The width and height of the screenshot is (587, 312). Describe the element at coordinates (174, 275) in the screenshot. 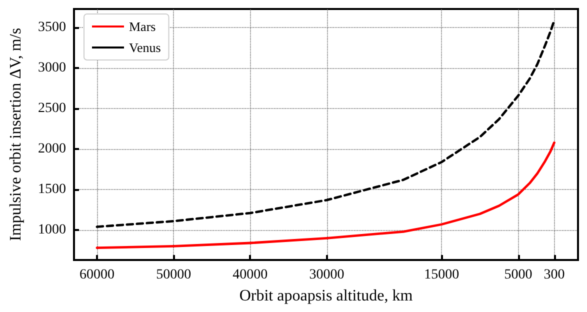

I see `x-tick-label: 50000` at that location.